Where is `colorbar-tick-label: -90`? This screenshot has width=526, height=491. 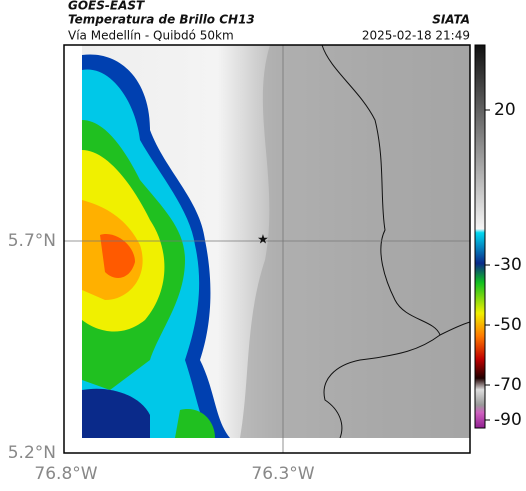
colorbar-tick-label: -90 is located at coordinates (508, 420).